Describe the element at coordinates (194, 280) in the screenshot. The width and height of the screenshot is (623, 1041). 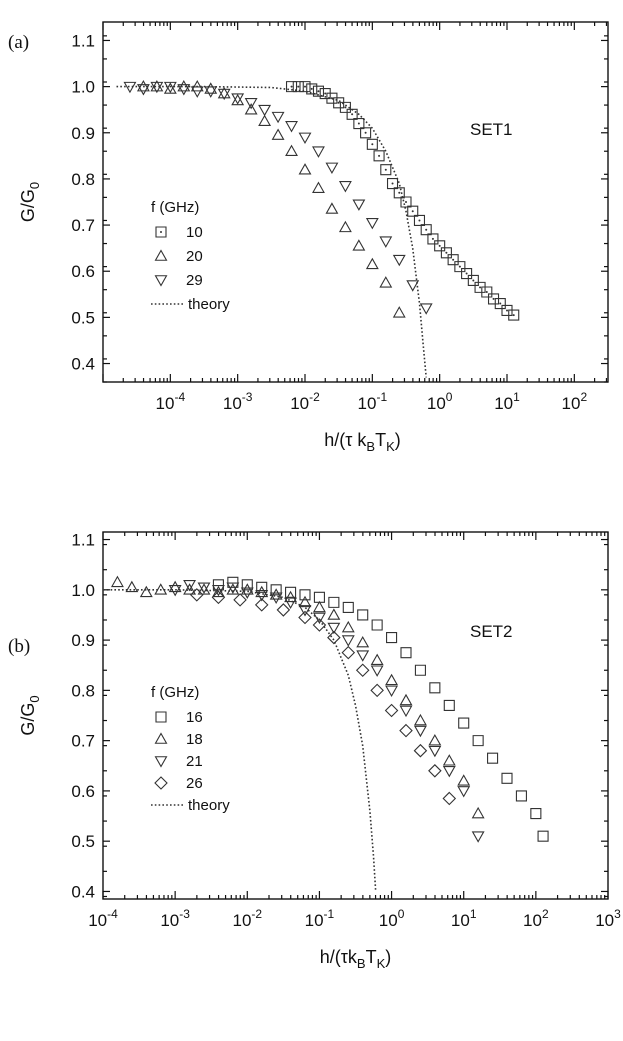
I see `legend-label: 29` at that location.